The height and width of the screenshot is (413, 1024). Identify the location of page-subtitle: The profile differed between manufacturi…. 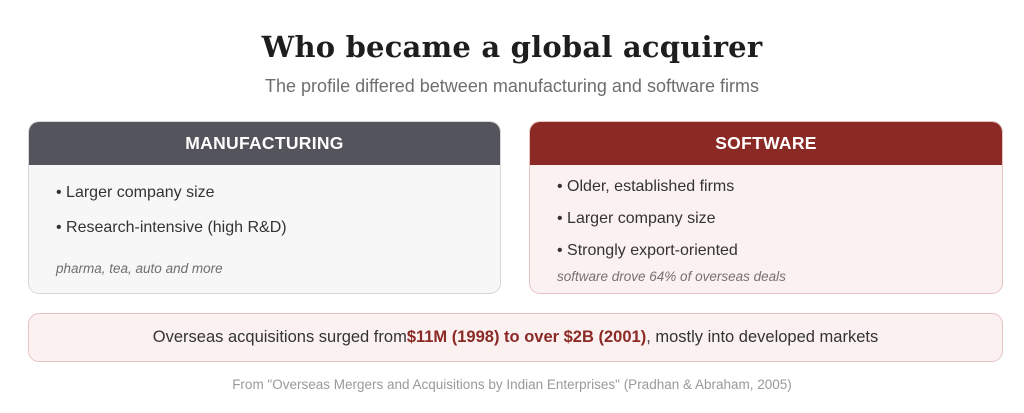
(512, 86).